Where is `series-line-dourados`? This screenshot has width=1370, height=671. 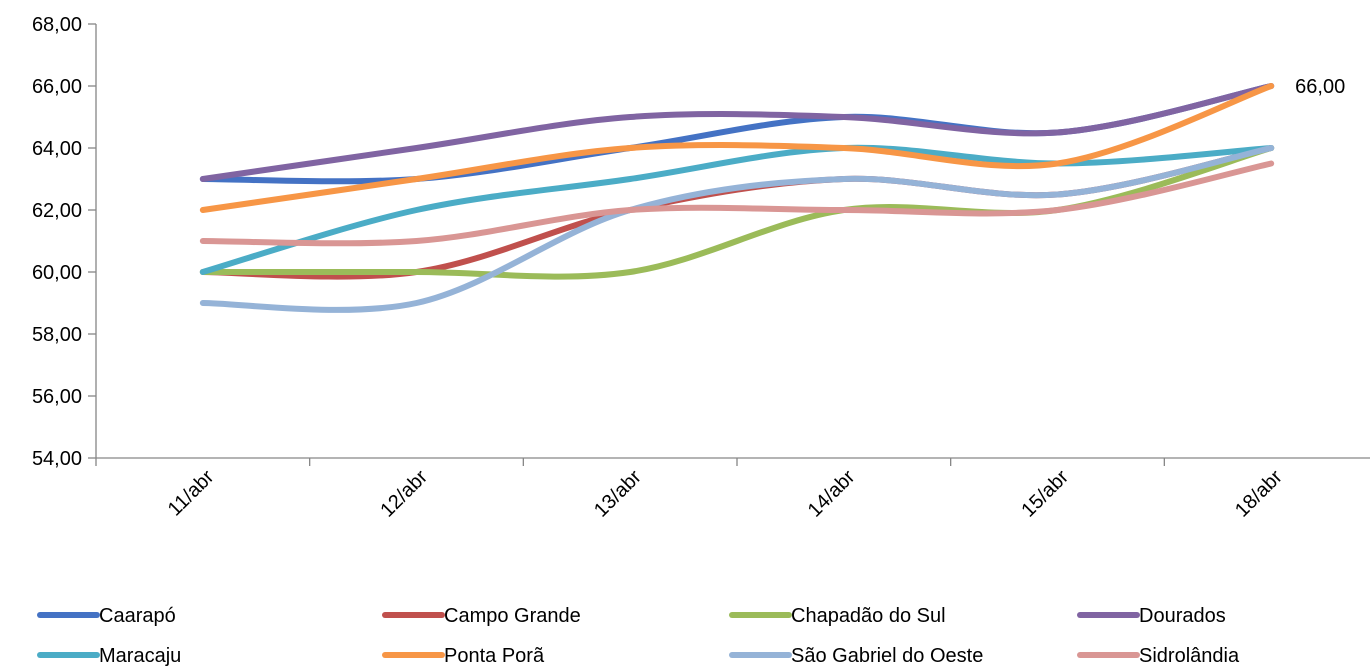
series-line-dourados is located at coordinates (737, 132).